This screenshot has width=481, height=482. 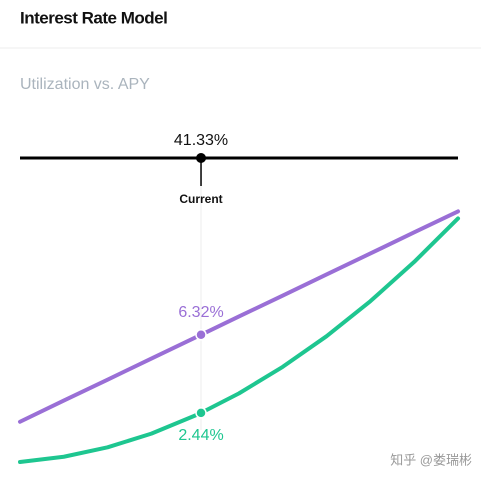 I want to click on watermark: 知乎 @娄瑞彬, so click(x=431, y=459).